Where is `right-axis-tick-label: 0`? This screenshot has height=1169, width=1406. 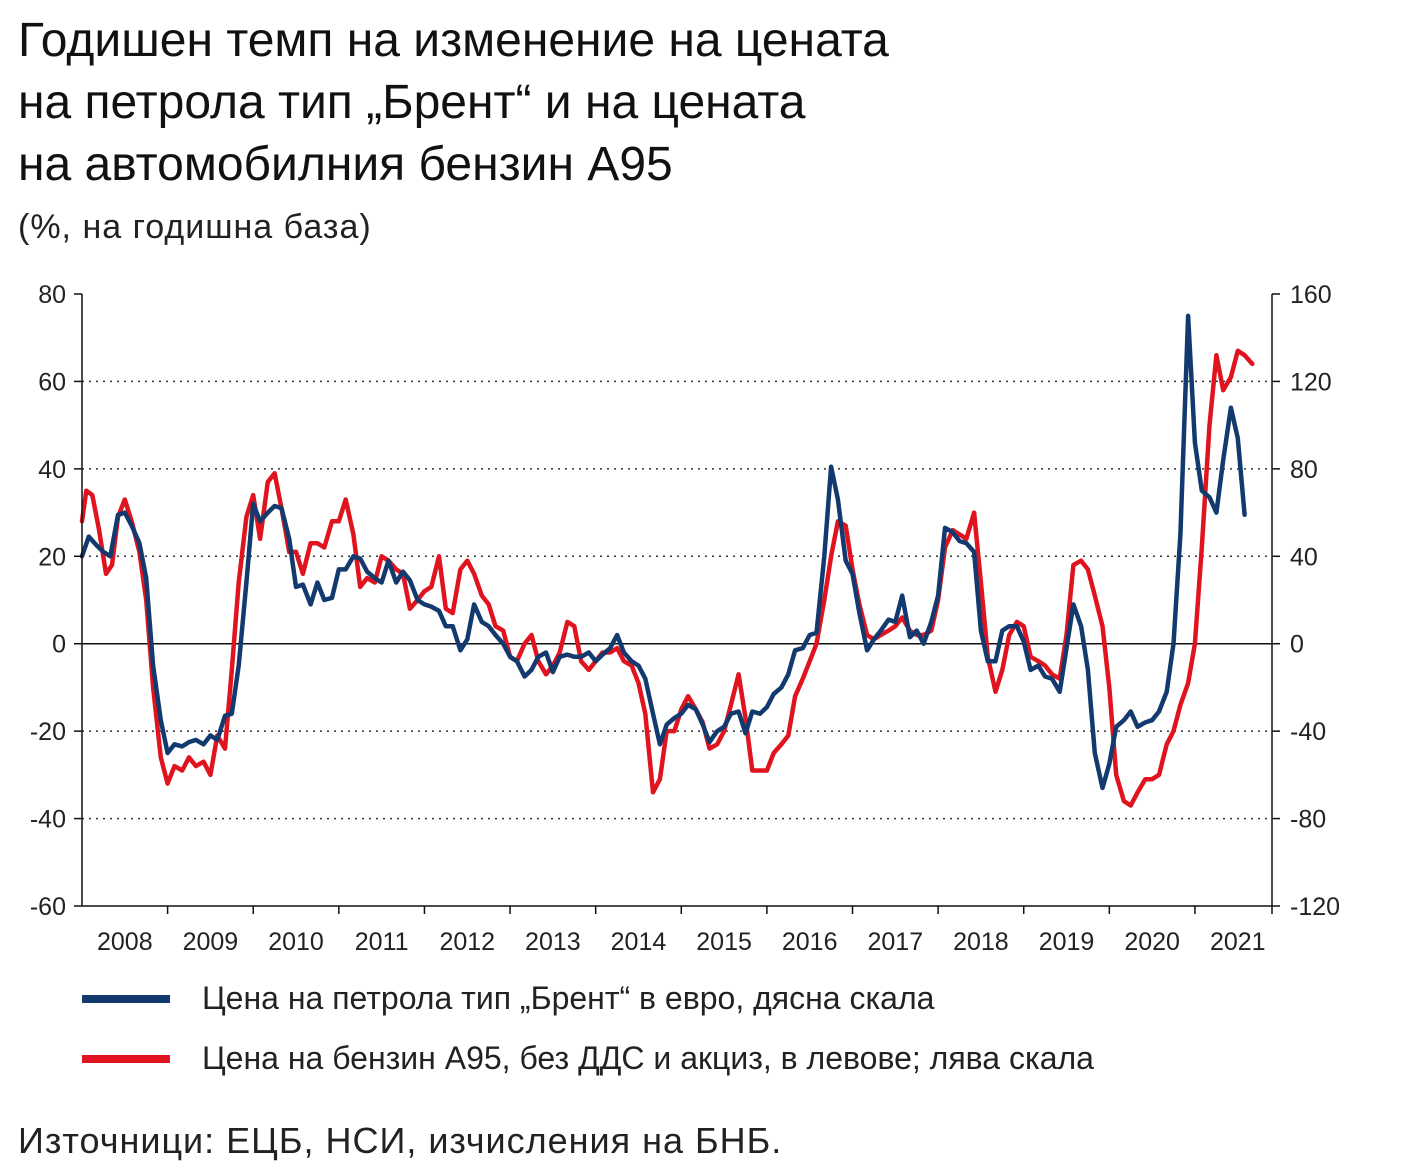 right-axis-tick-label: 0 is located at coordinates (1297, 645).